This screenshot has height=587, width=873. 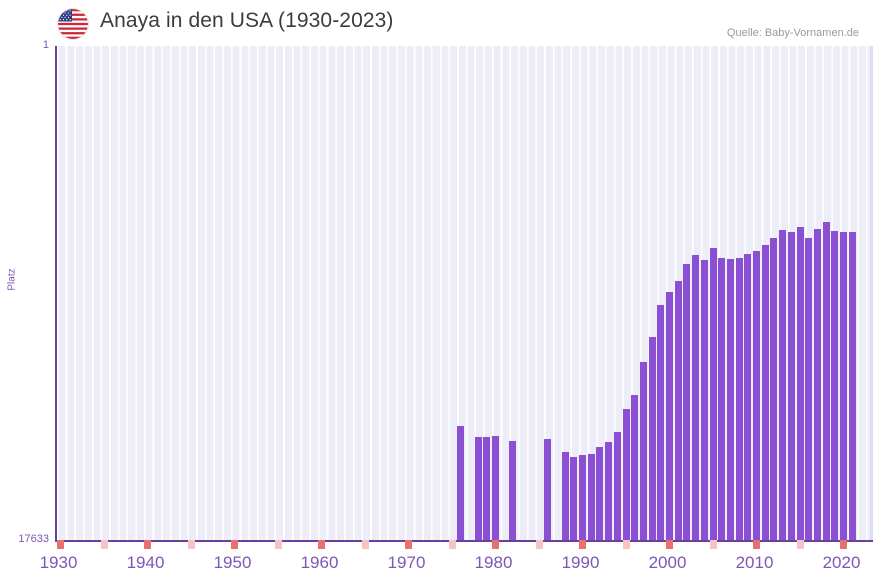 What do you see at coordinates (247, 20) in the screenshot?
I see `page-title: Anaya in den USA (1930-2023)` at bounding box center [247, 20].